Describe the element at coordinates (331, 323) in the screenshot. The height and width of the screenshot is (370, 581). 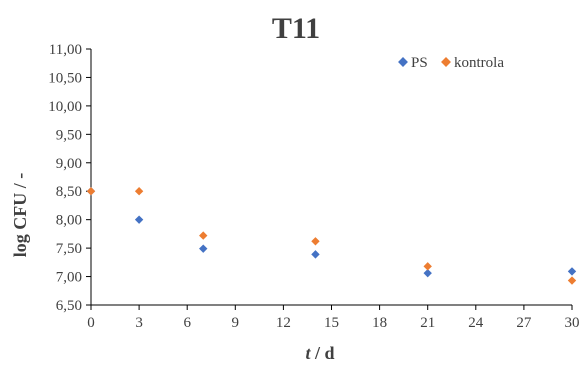
I see `x-tick-label: 15` at that location.